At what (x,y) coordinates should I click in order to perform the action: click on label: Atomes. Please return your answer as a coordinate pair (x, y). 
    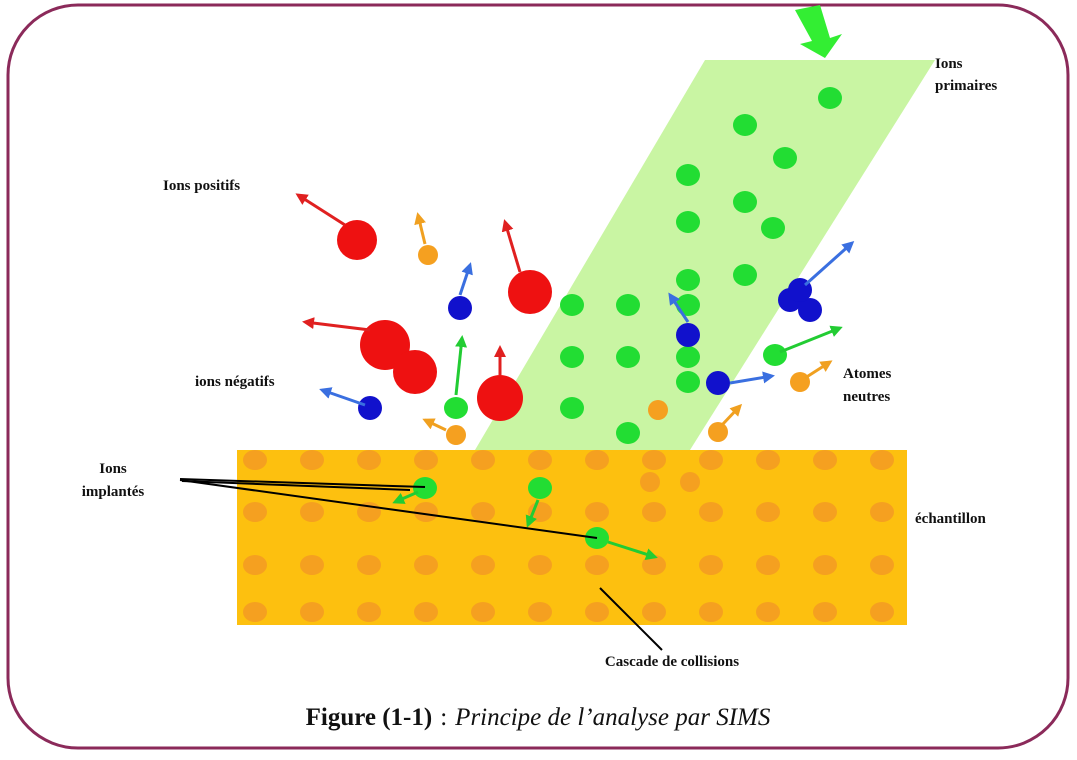
    Looking at the image, I should click on (867, 374).